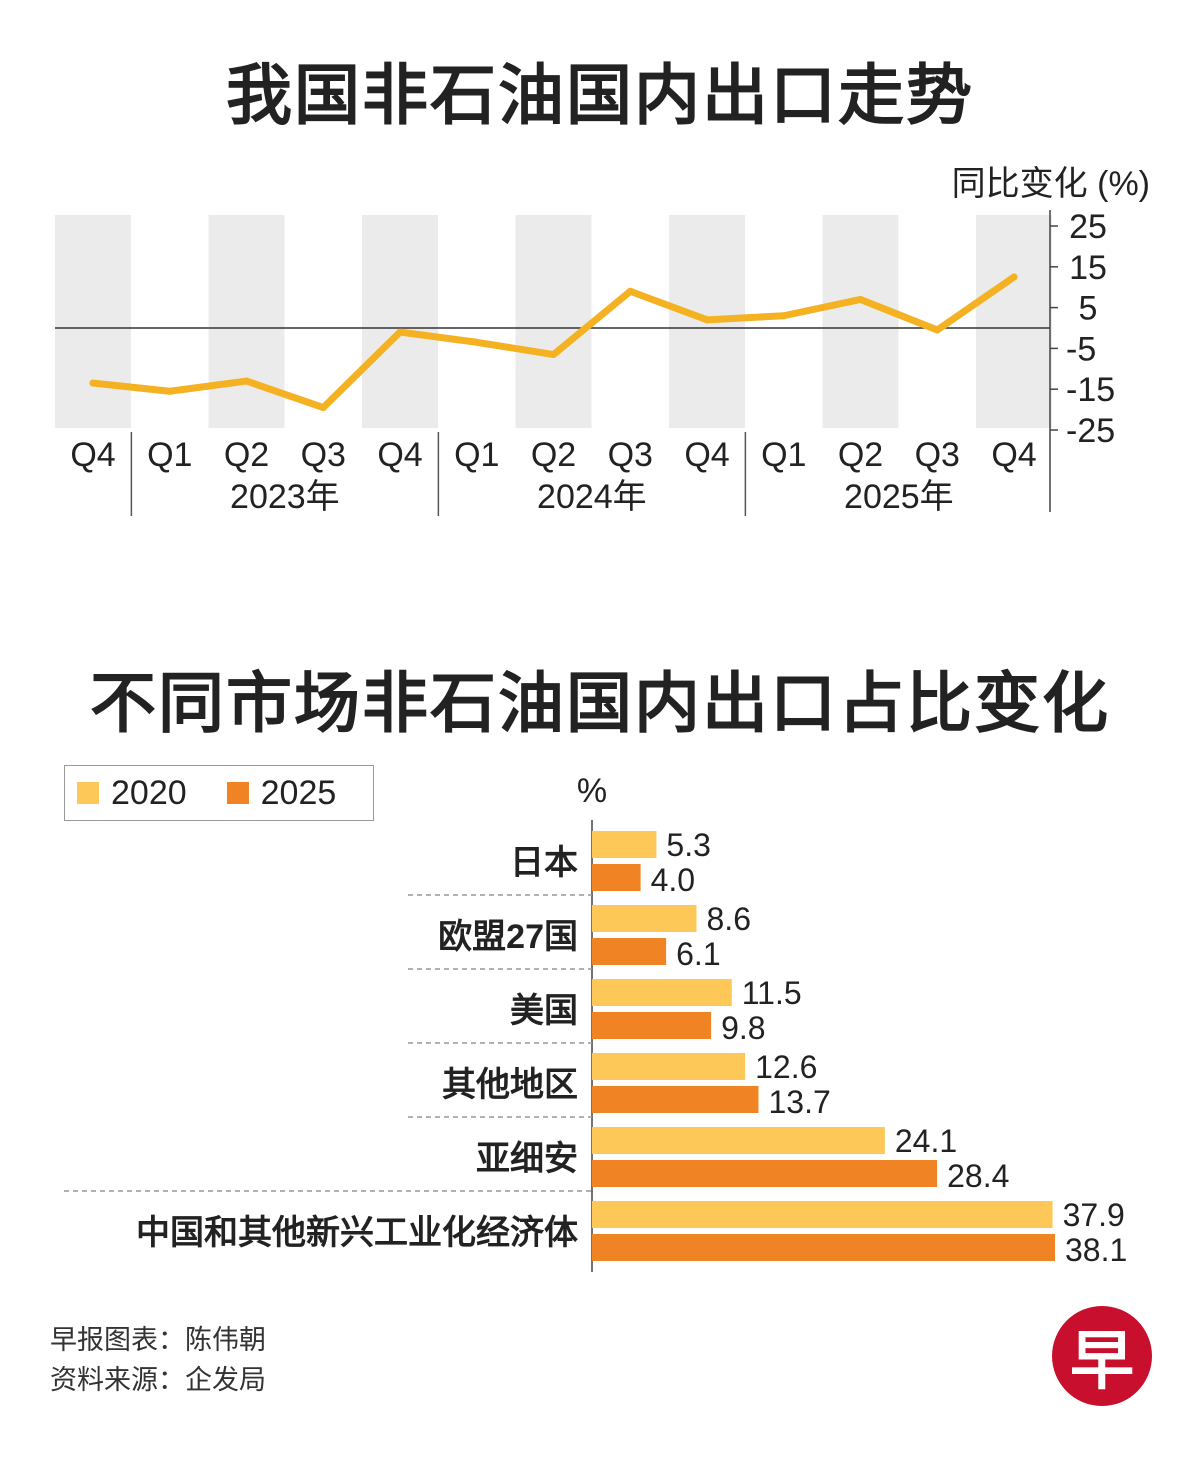  I want to click on bar-label-2020: 12.6, so click(786, 1067).